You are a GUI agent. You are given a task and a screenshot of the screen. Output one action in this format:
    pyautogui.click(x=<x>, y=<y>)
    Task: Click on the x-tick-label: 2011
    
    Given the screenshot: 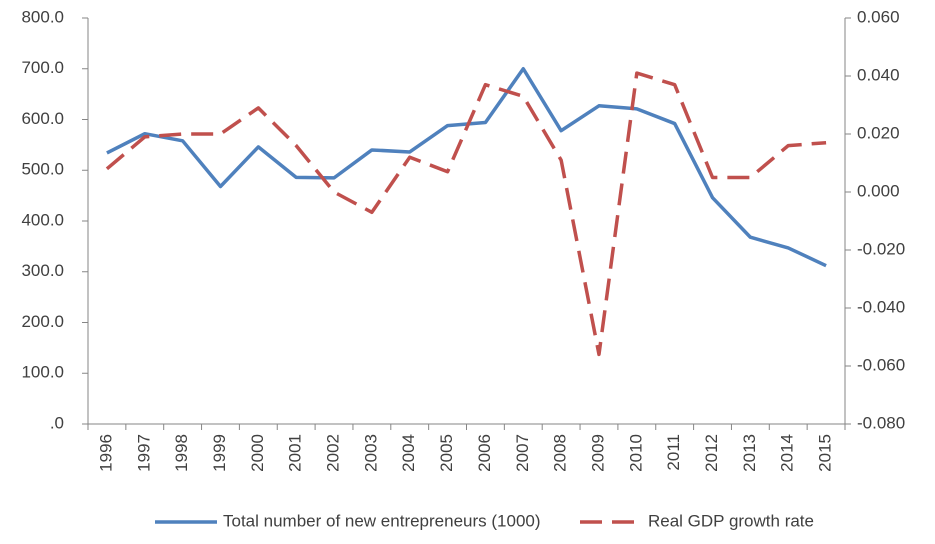 What is the action you would take?
    pyautogui.click(x=673, y=452)
    